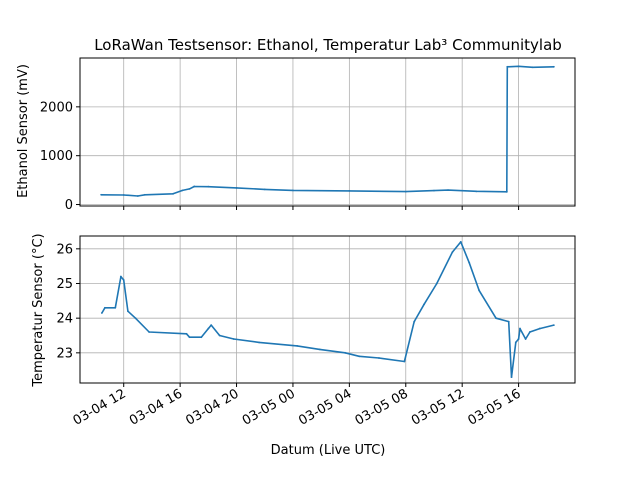  What do you see at coordinates (64, 249) in the screenshot?
I see `y-tick-label: 26` at bounding box center [64, 249].